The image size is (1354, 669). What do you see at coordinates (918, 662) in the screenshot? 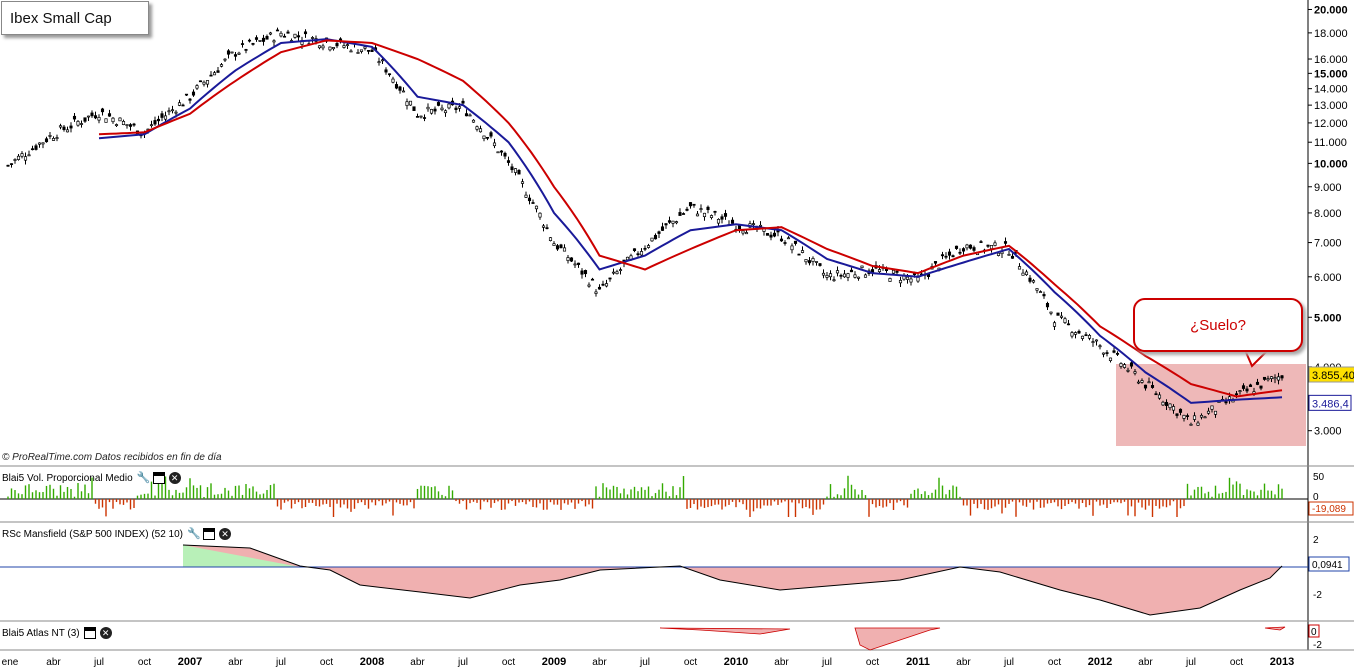
I see `x-tick-label: 2011` at bounding box center [918, 662].